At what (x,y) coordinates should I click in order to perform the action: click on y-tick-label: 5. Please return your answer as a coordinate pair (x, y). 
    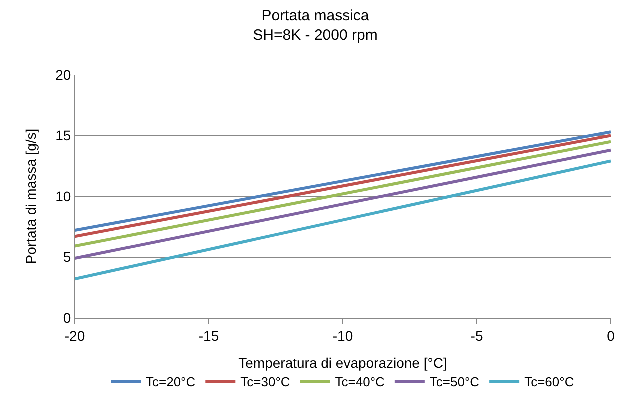
    Looking at the image, I should click on (67, 257).